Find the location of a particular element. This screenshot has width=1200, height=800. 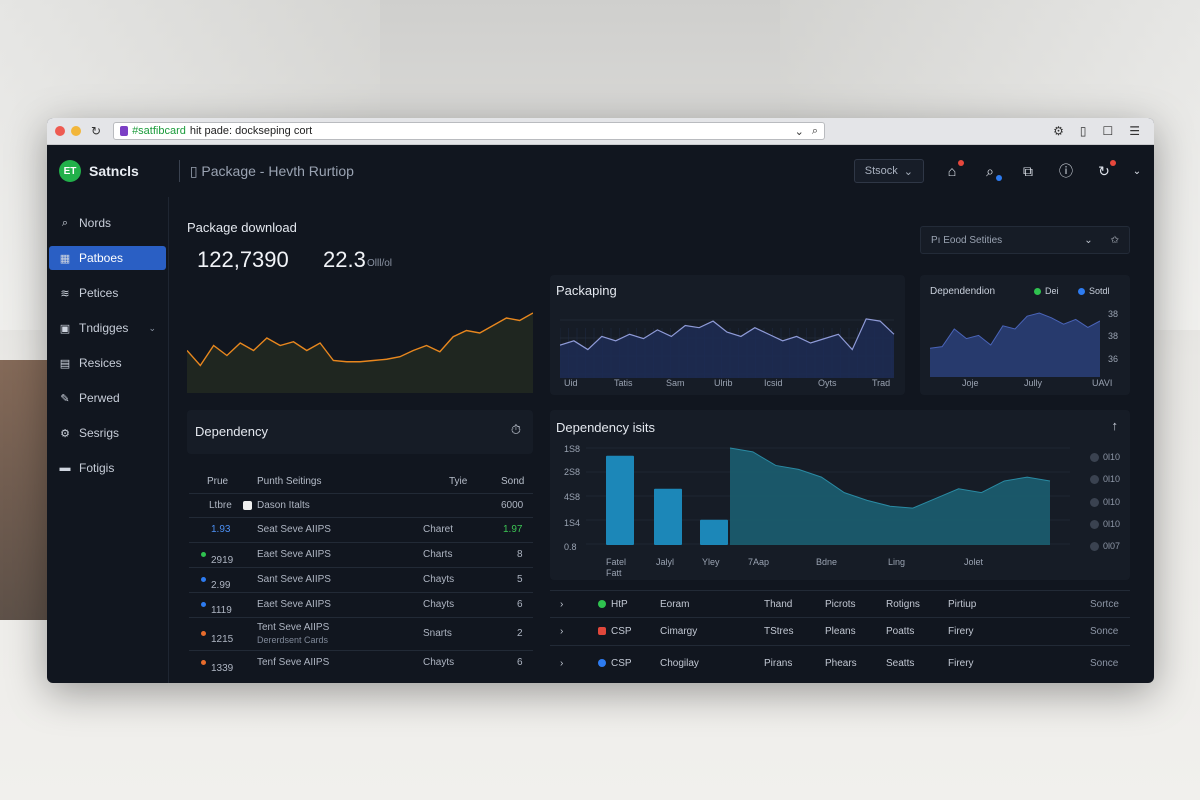

cell-type: Chayts is located at coordinates (439, 579).